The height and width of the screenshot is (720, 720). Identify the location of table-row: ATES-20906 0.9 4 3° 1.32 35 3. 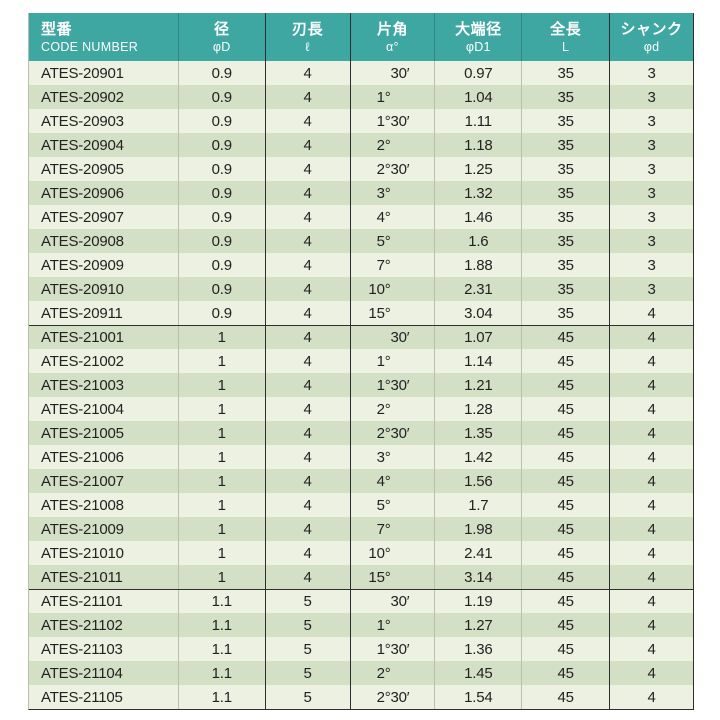
(361, 193).